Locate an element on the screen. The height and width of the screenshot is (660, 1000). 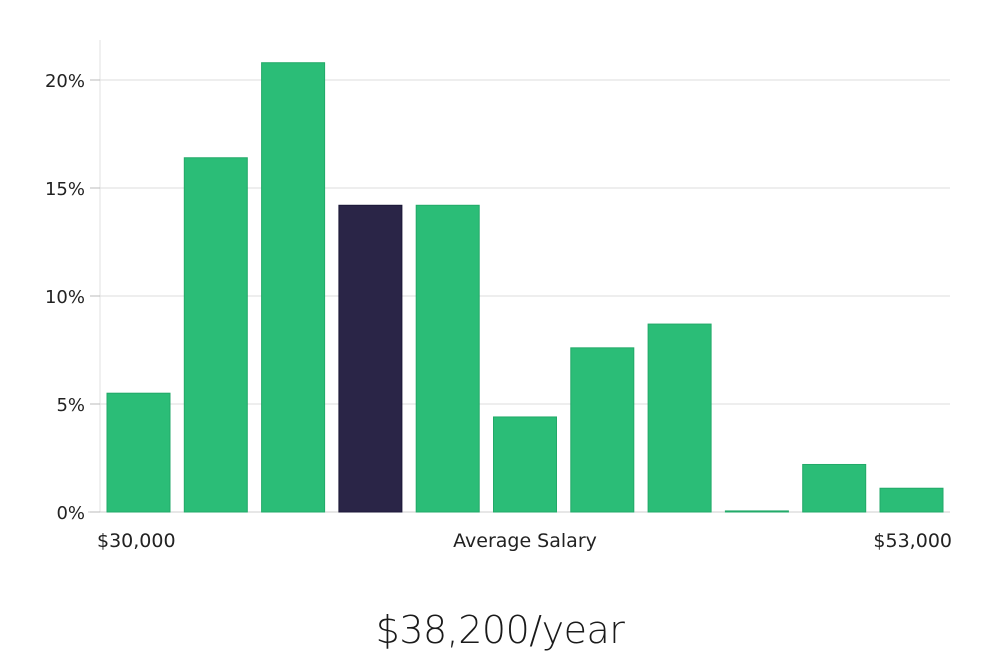
y-tick-label: 0% is located at coordinates (70, 513).